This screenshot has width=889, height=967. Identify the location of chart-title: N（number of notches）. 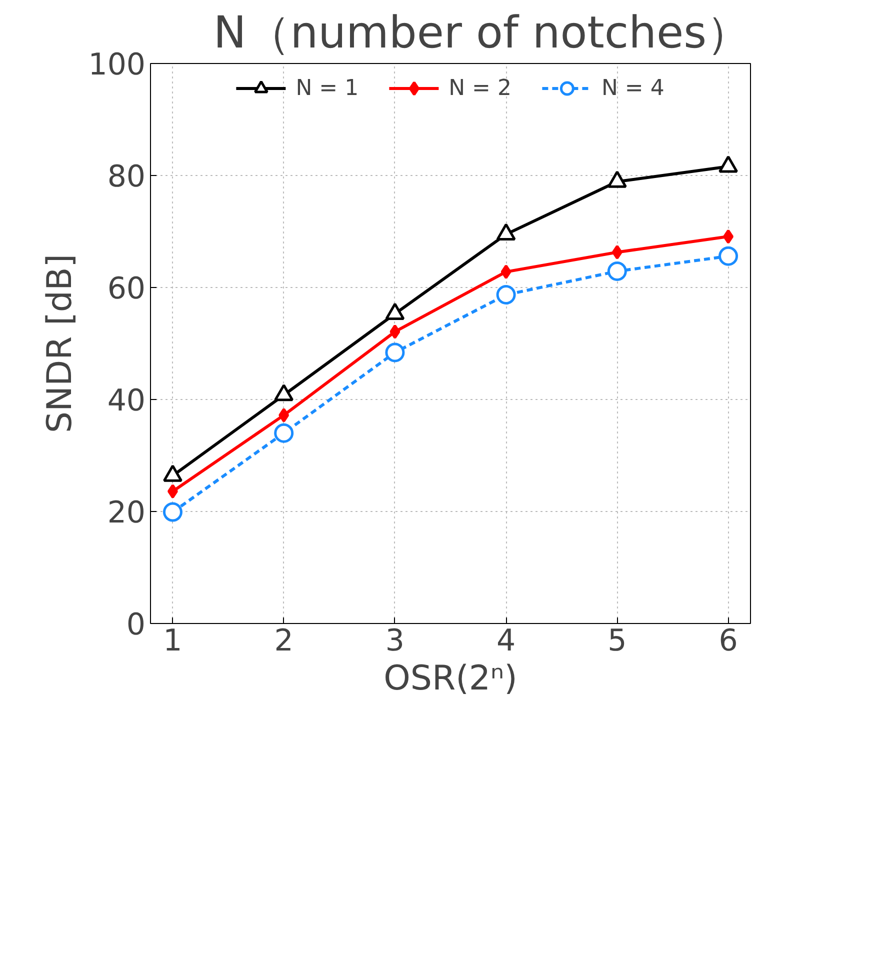
(482, 33).